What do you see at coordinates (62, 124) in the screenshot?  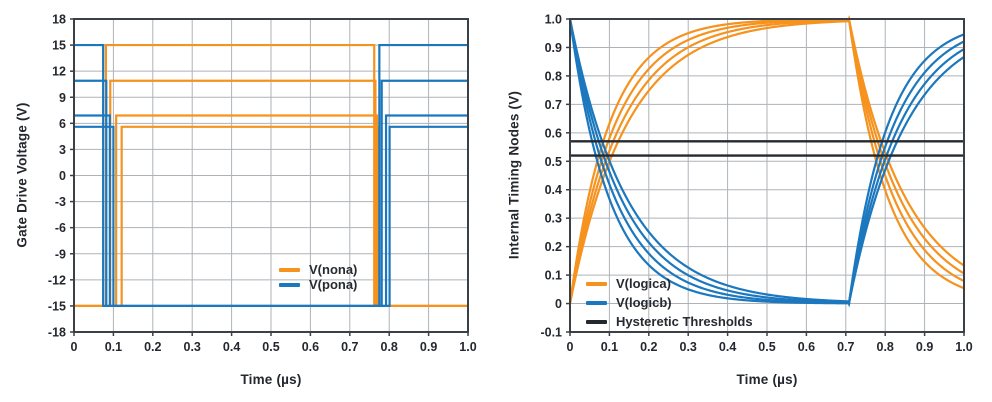 I see `y-tick-label: 6` at bounding box center [62, 124].